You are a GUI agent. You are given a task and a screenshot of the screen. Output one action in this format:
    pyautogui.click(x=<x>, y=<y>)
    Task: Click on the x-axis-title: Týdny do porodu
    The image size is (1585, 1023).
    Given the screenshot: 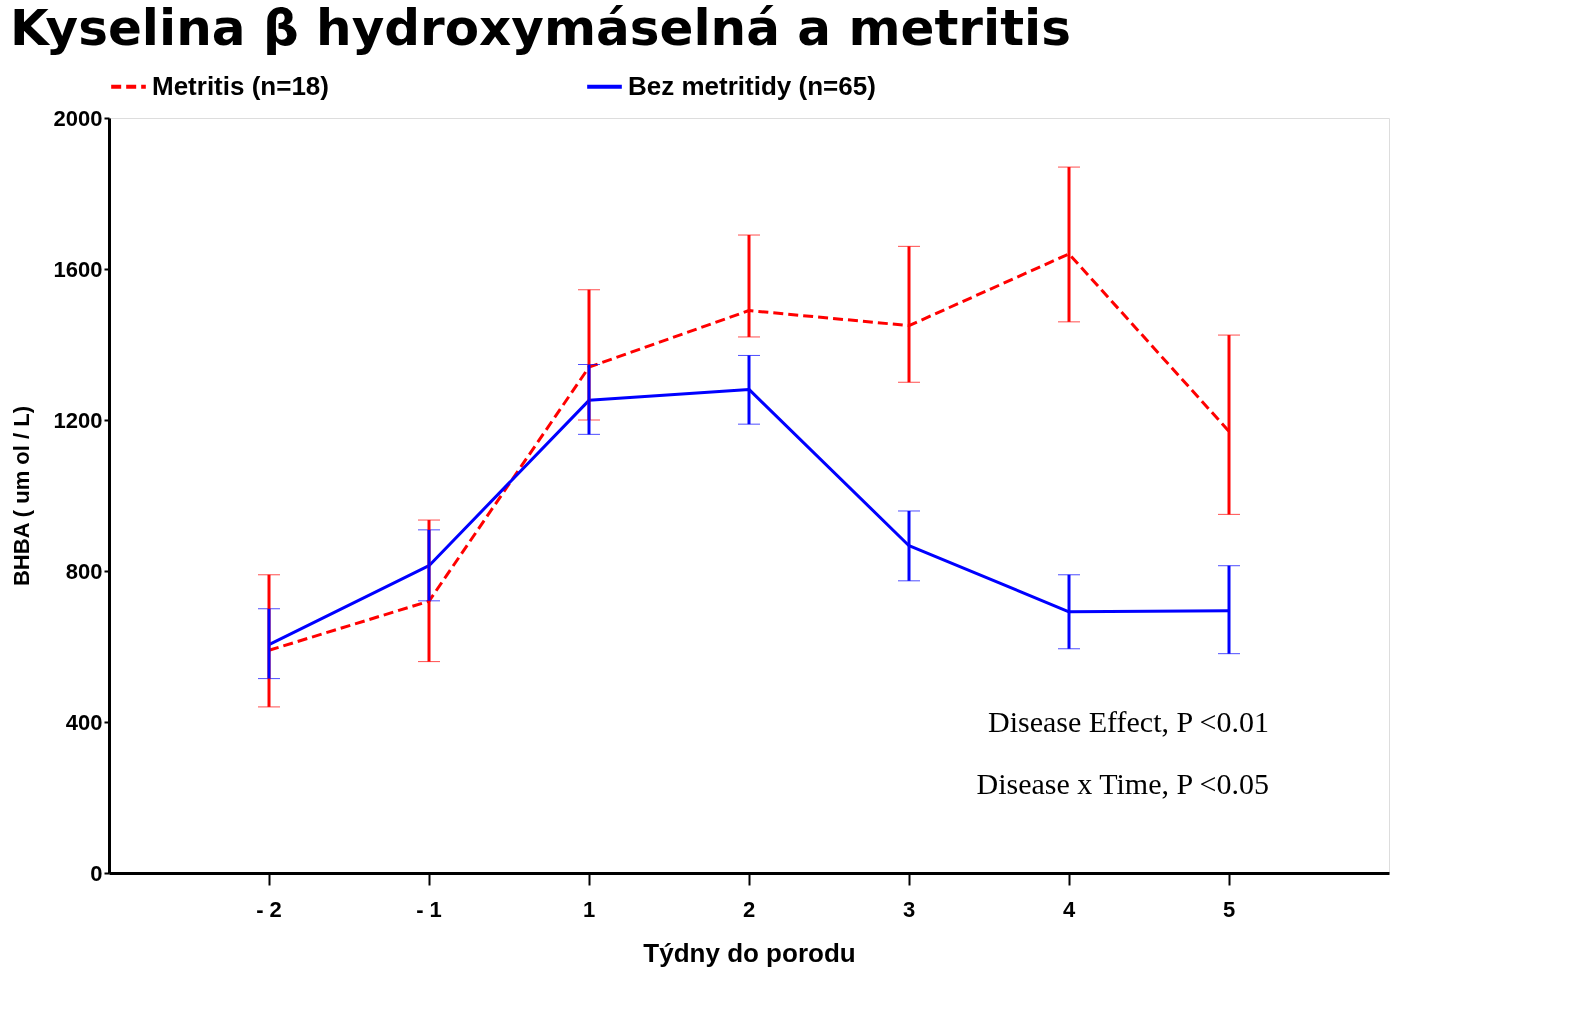 What is the action you would take?
    pyautogui.click(x=749, y=952)
    